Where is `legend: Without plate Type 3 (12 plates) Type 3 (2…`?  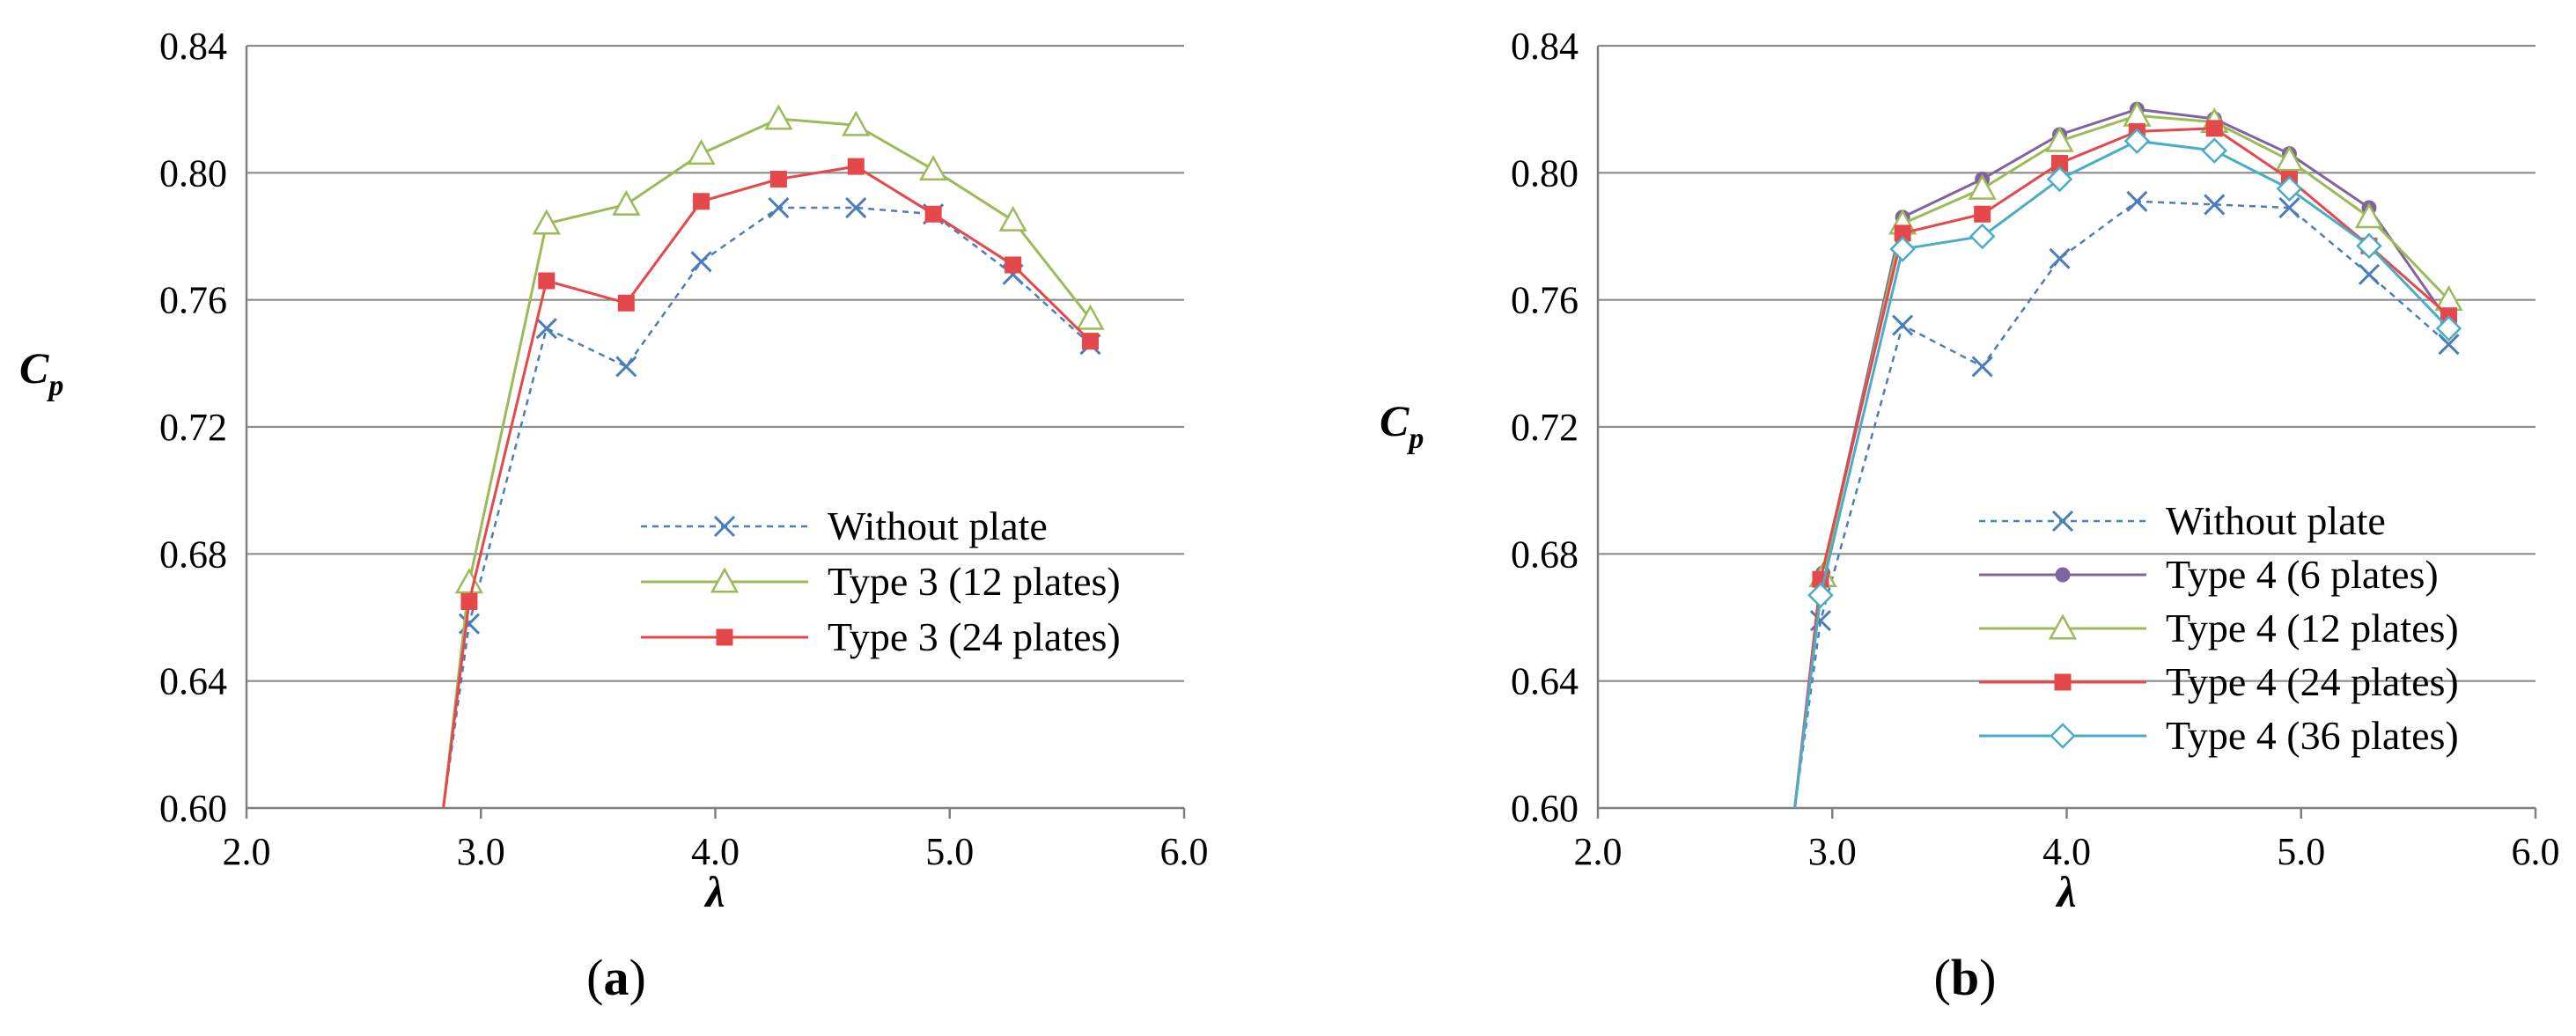 legend: Without plate Type 3 (12 plates) Type 3 (2… is located at coordinates (881, 581).